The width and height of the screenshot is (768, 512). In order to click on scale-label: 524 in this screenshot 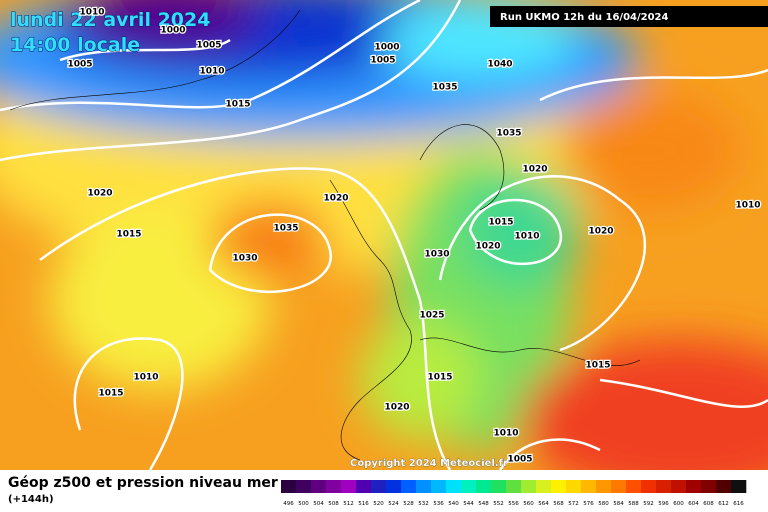, I will do `click(393, 504)`.